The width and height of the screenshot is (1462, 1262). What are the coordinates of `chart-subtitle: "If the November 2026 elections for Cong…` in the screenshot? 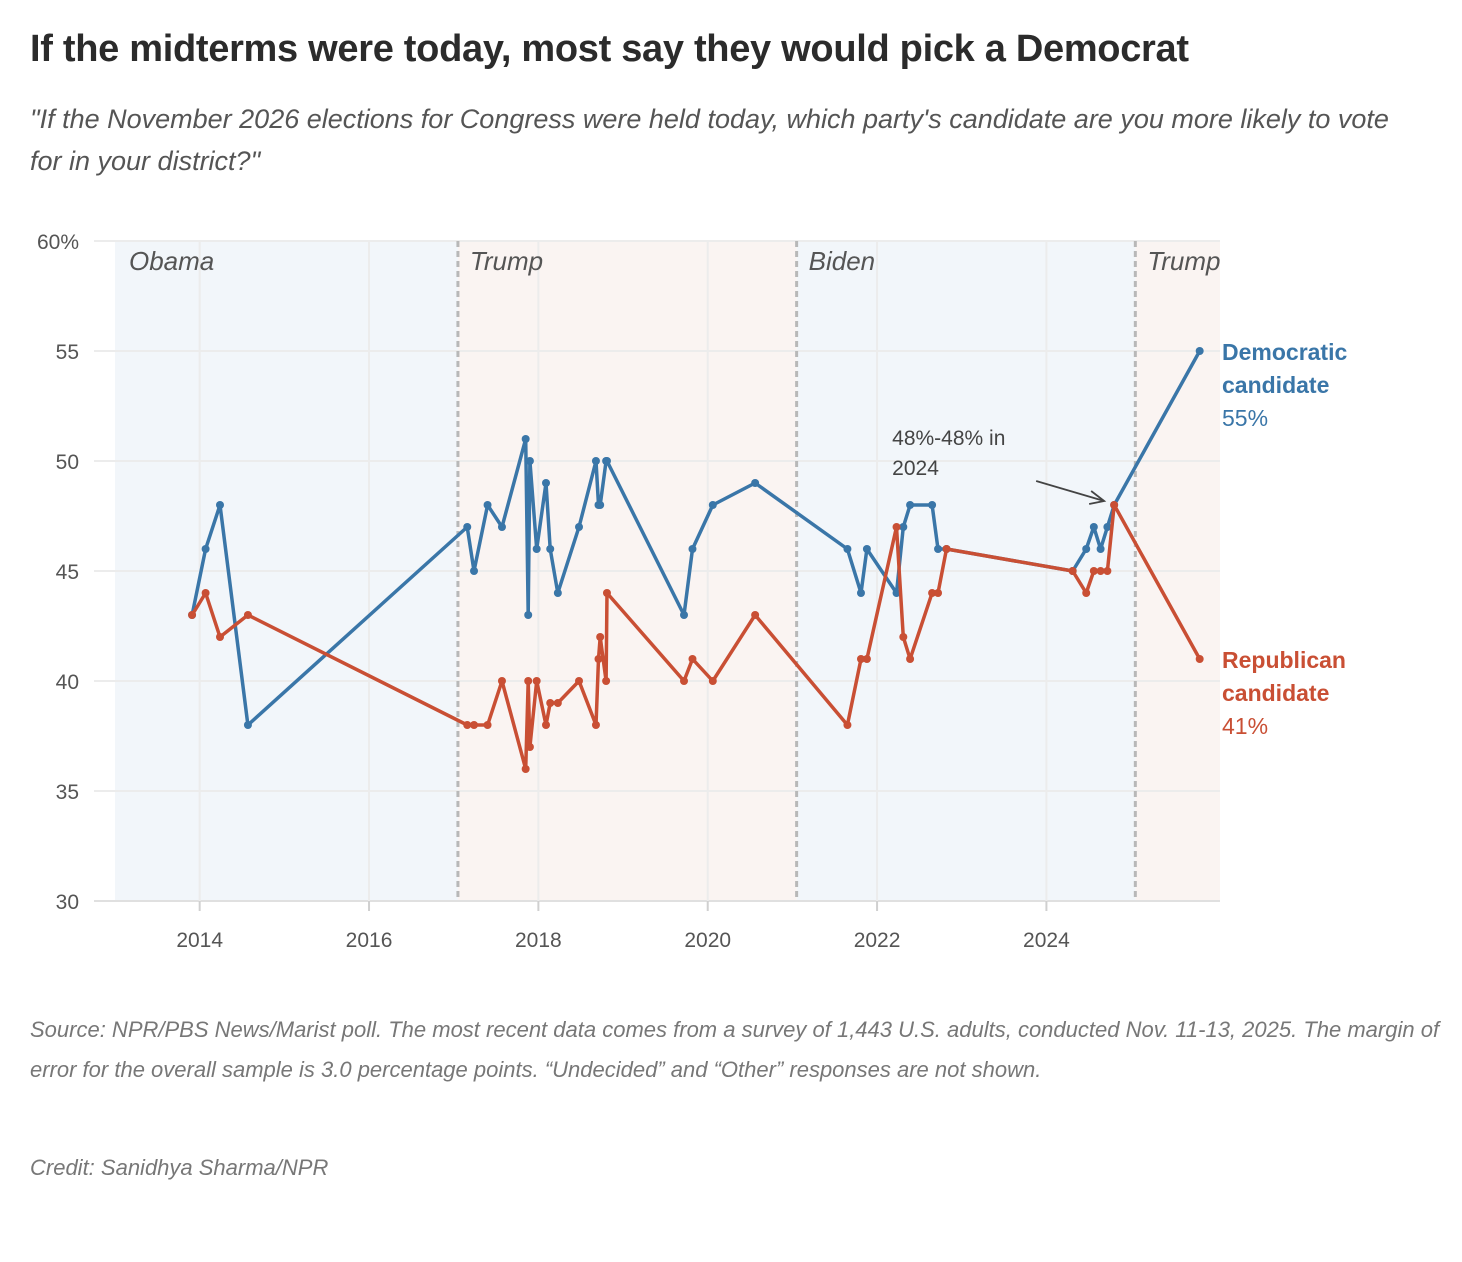 It's located at (709, 140).